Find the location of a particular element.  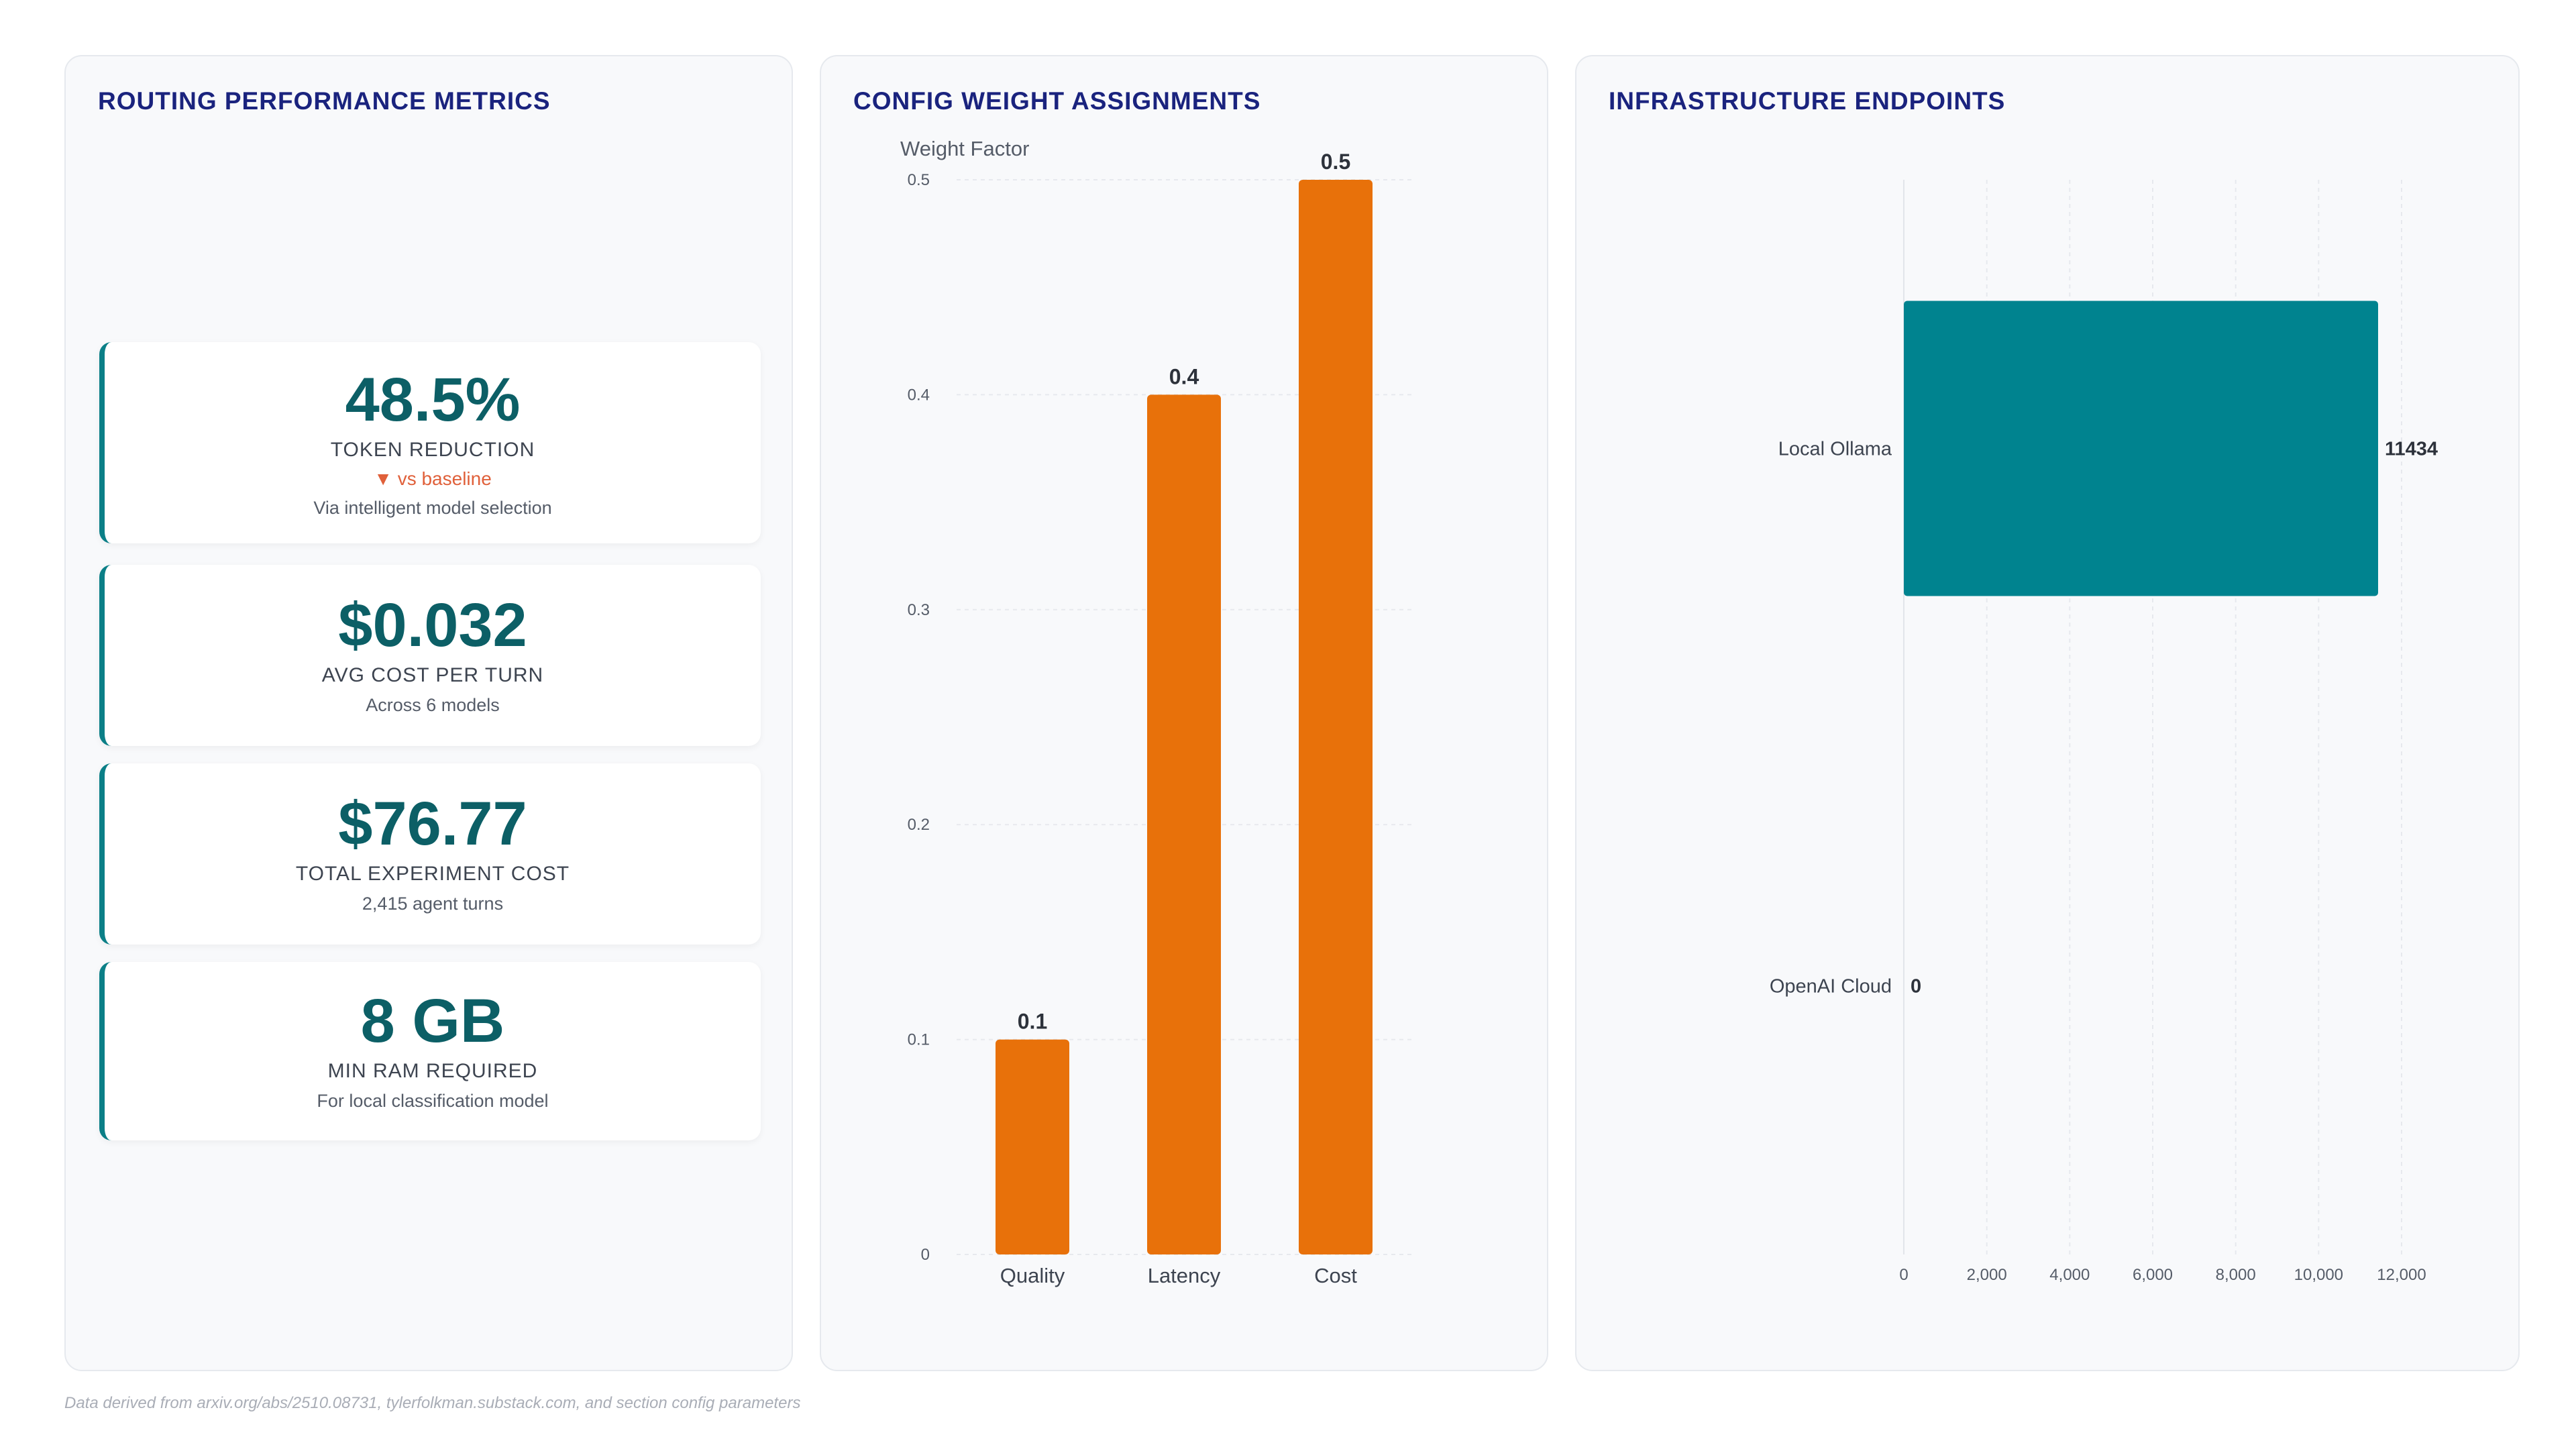

weights-panel-title: CONFIG WEIGHT ASSIGNMENTS is located at coordinates (1057, 101).